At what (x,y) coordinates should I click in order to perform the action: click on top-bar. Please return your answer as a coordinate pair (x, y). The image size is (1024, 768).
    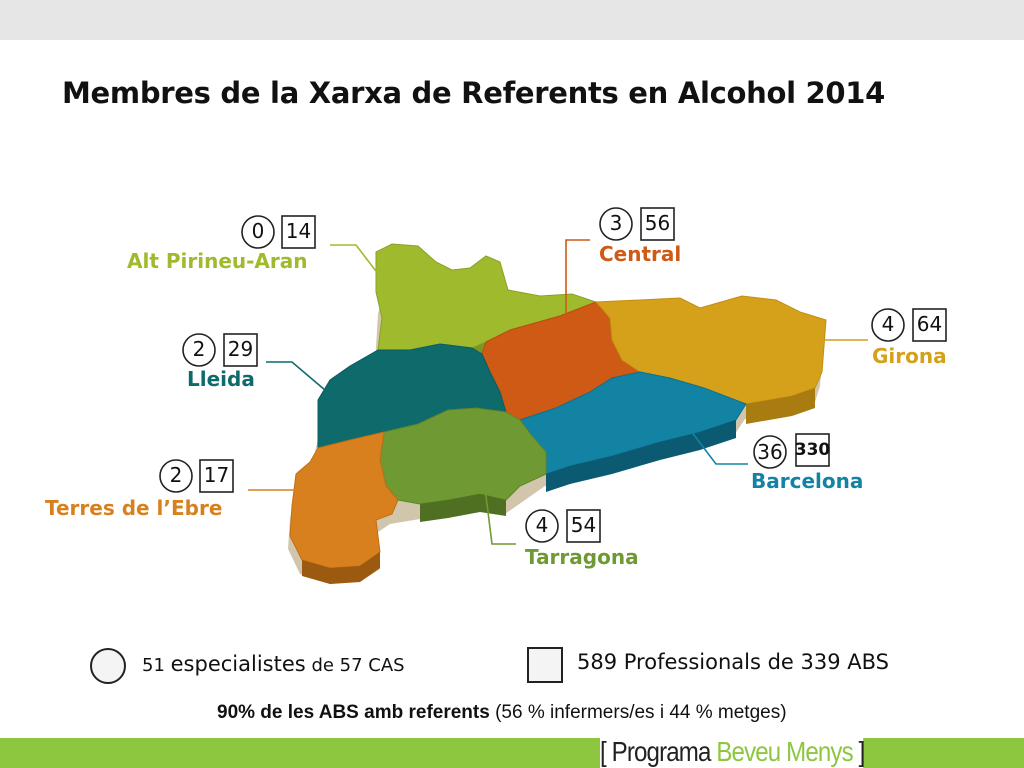
    Looking at the image, I should click on (512, 20).